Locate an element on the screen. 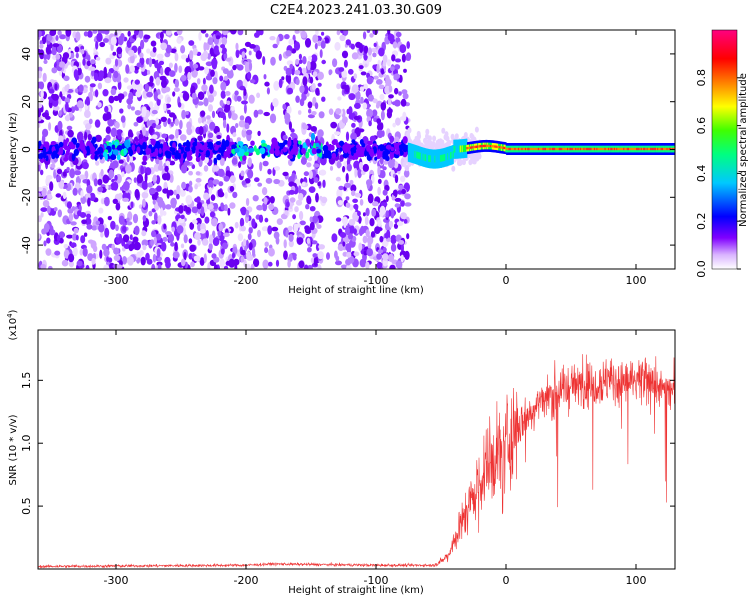 This screenshot has height=600, width=750. snr-x-tick-label: 0 is located at coordinates (506, 580).